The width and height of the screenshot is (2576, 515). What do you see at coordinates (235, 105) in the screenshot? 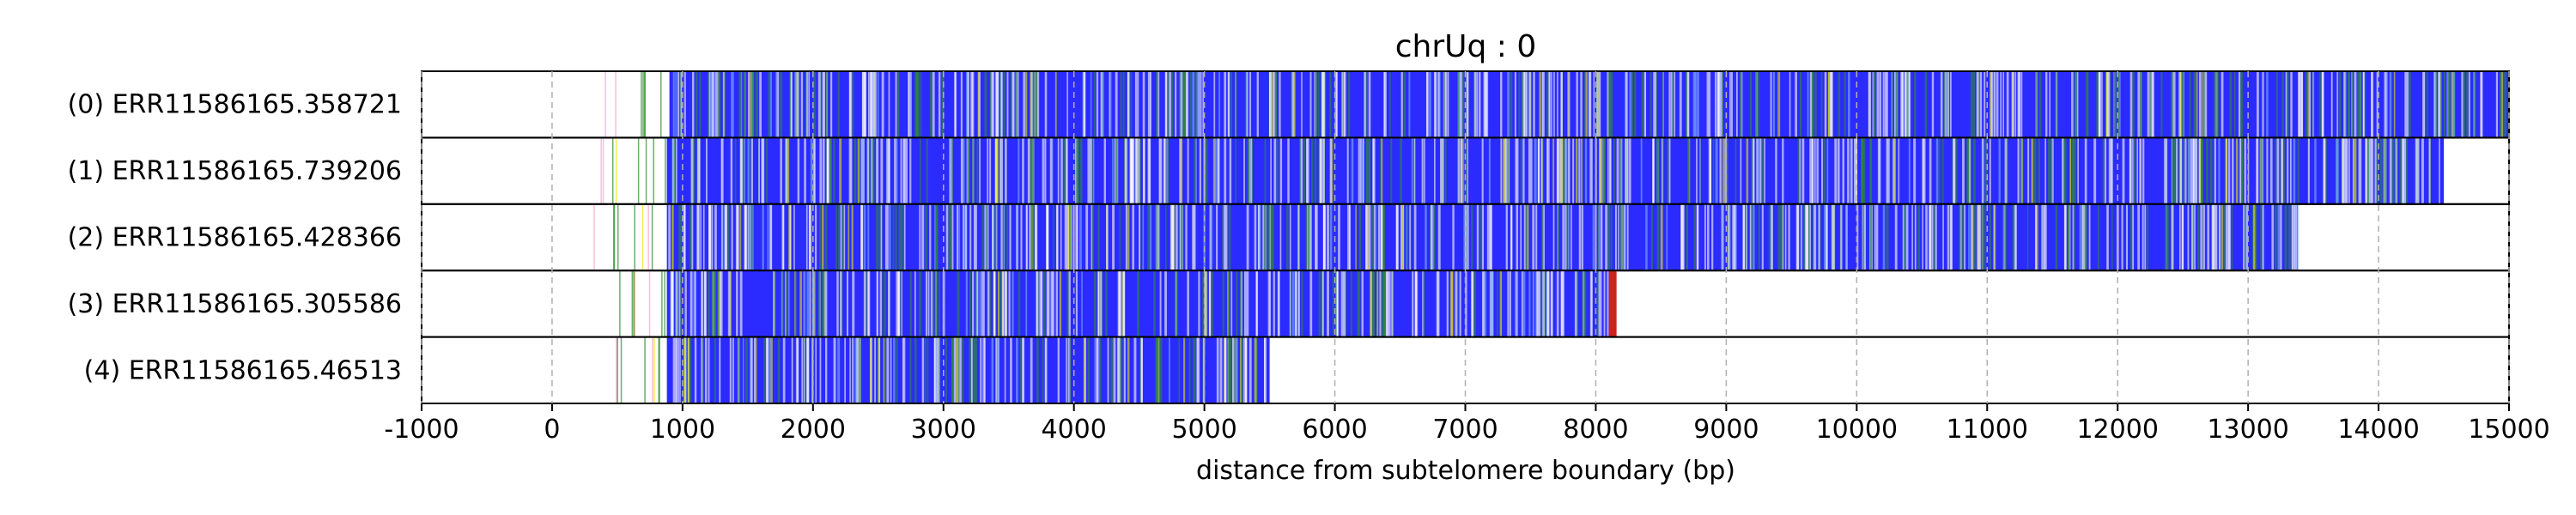
I see `read-label: (0) ERR11586165.358721` at bounding box center [235, 105].